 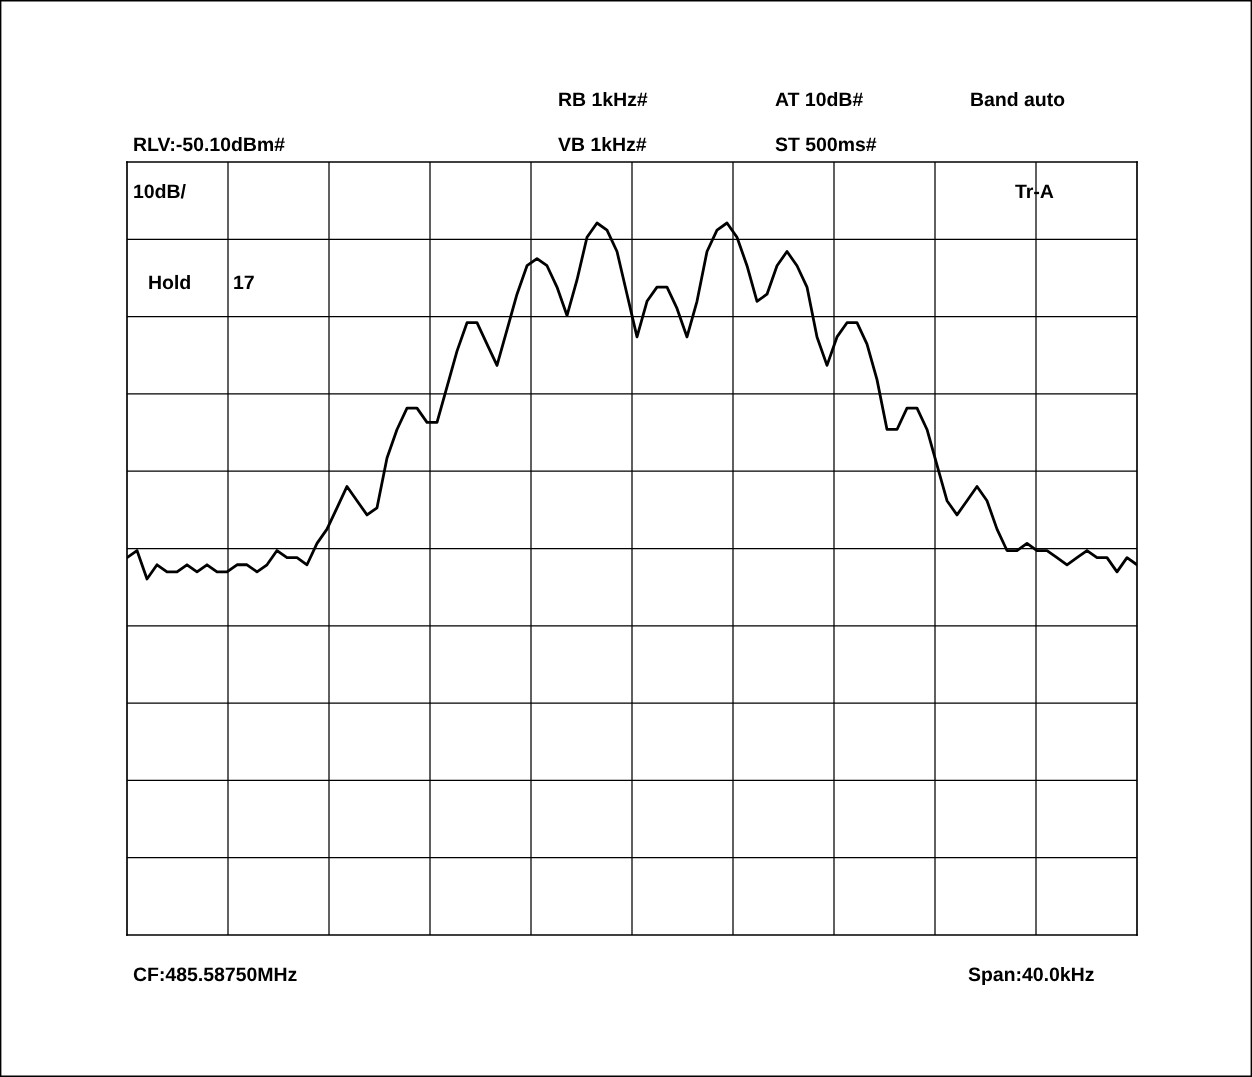 I want to click on text: CF:485.58750MHz, so click(x=215, y=974).